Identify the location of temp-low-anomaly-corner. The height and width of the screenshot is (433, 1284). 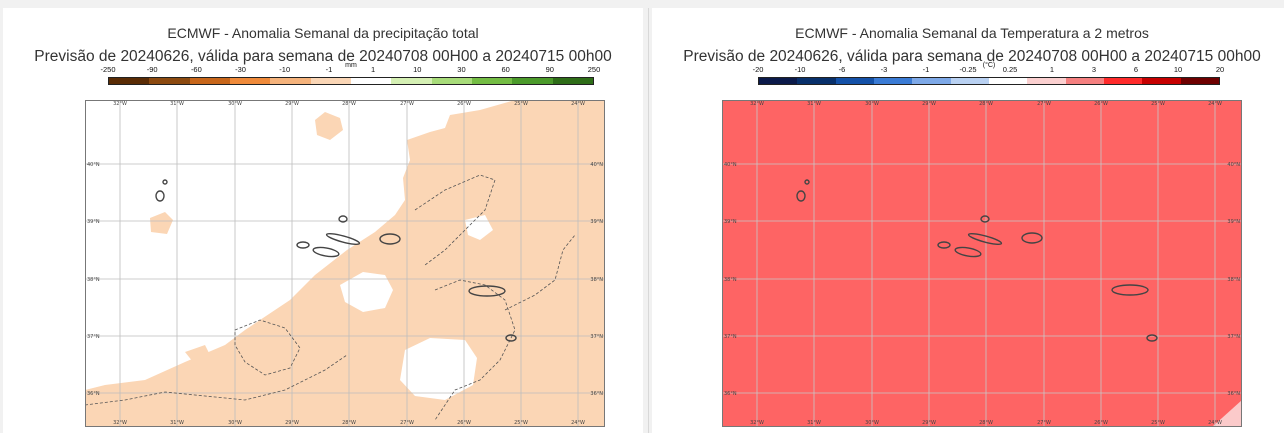
(1227, 413).